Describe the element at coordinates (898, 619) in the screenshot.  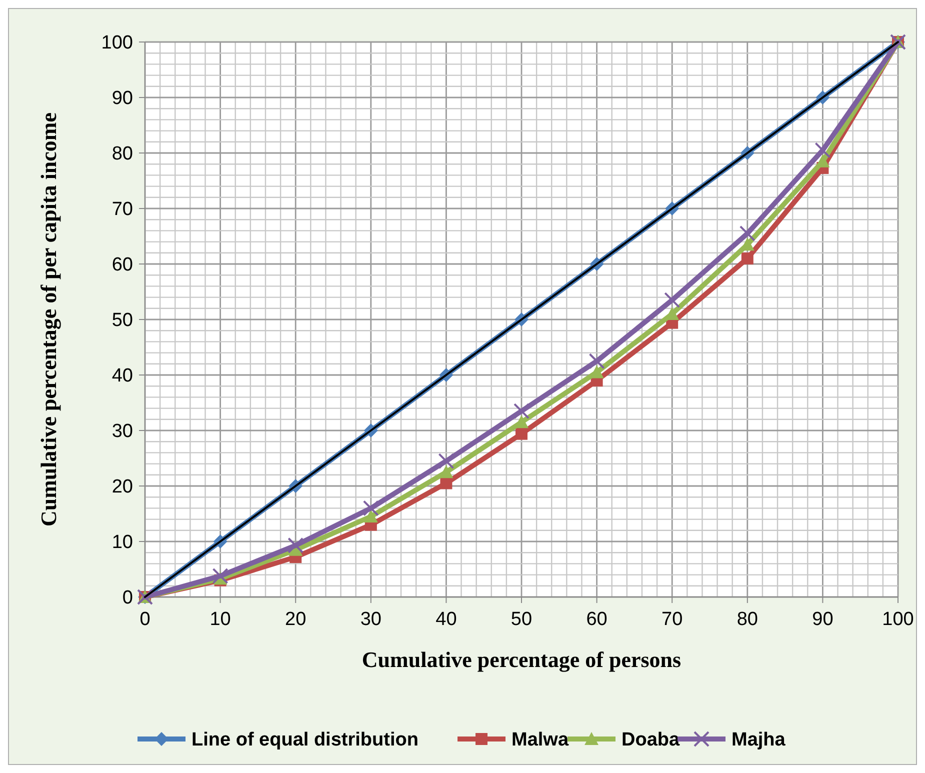
I see `x-tick-label: 100` at that location.